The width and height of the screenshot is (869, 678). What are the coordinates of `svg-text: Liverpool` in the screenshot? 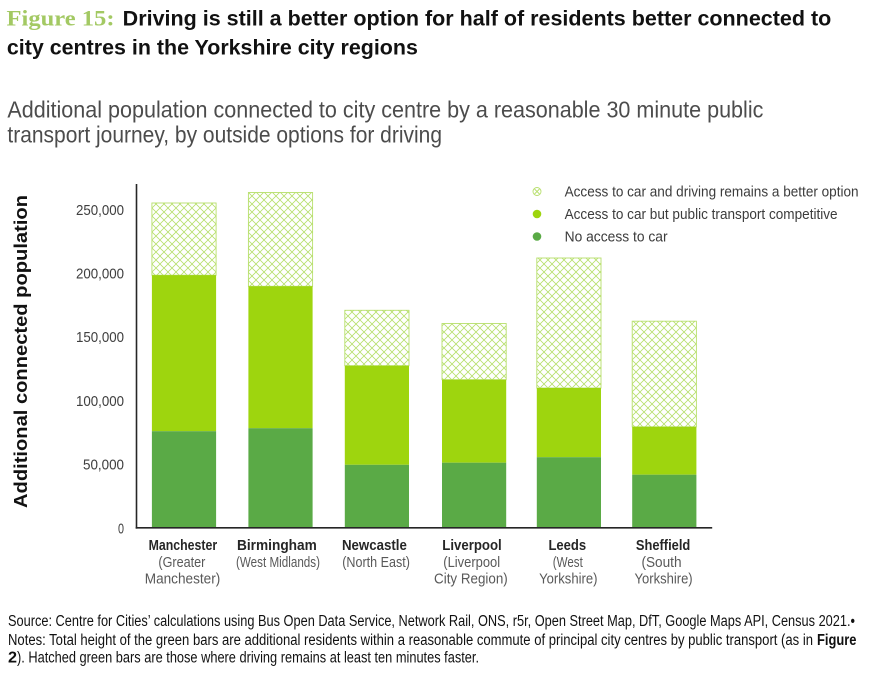 It's located at (471, 545).